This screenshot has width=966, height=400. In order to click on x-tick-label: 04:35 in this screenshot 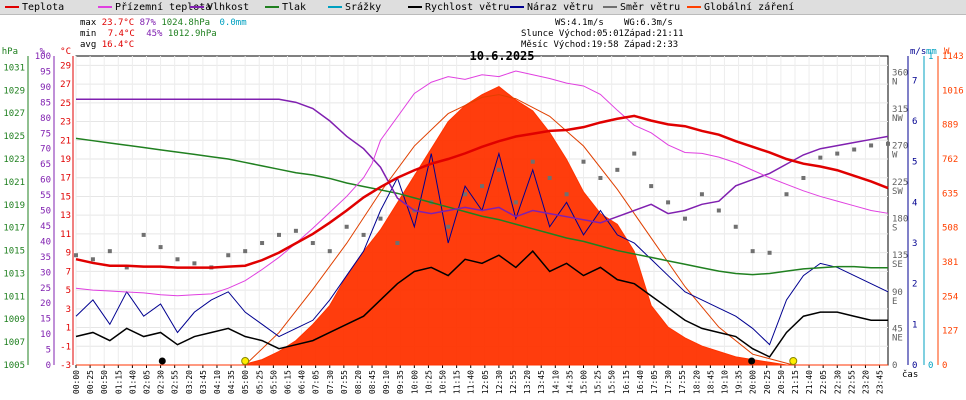, I will do `click(231, 382)`.